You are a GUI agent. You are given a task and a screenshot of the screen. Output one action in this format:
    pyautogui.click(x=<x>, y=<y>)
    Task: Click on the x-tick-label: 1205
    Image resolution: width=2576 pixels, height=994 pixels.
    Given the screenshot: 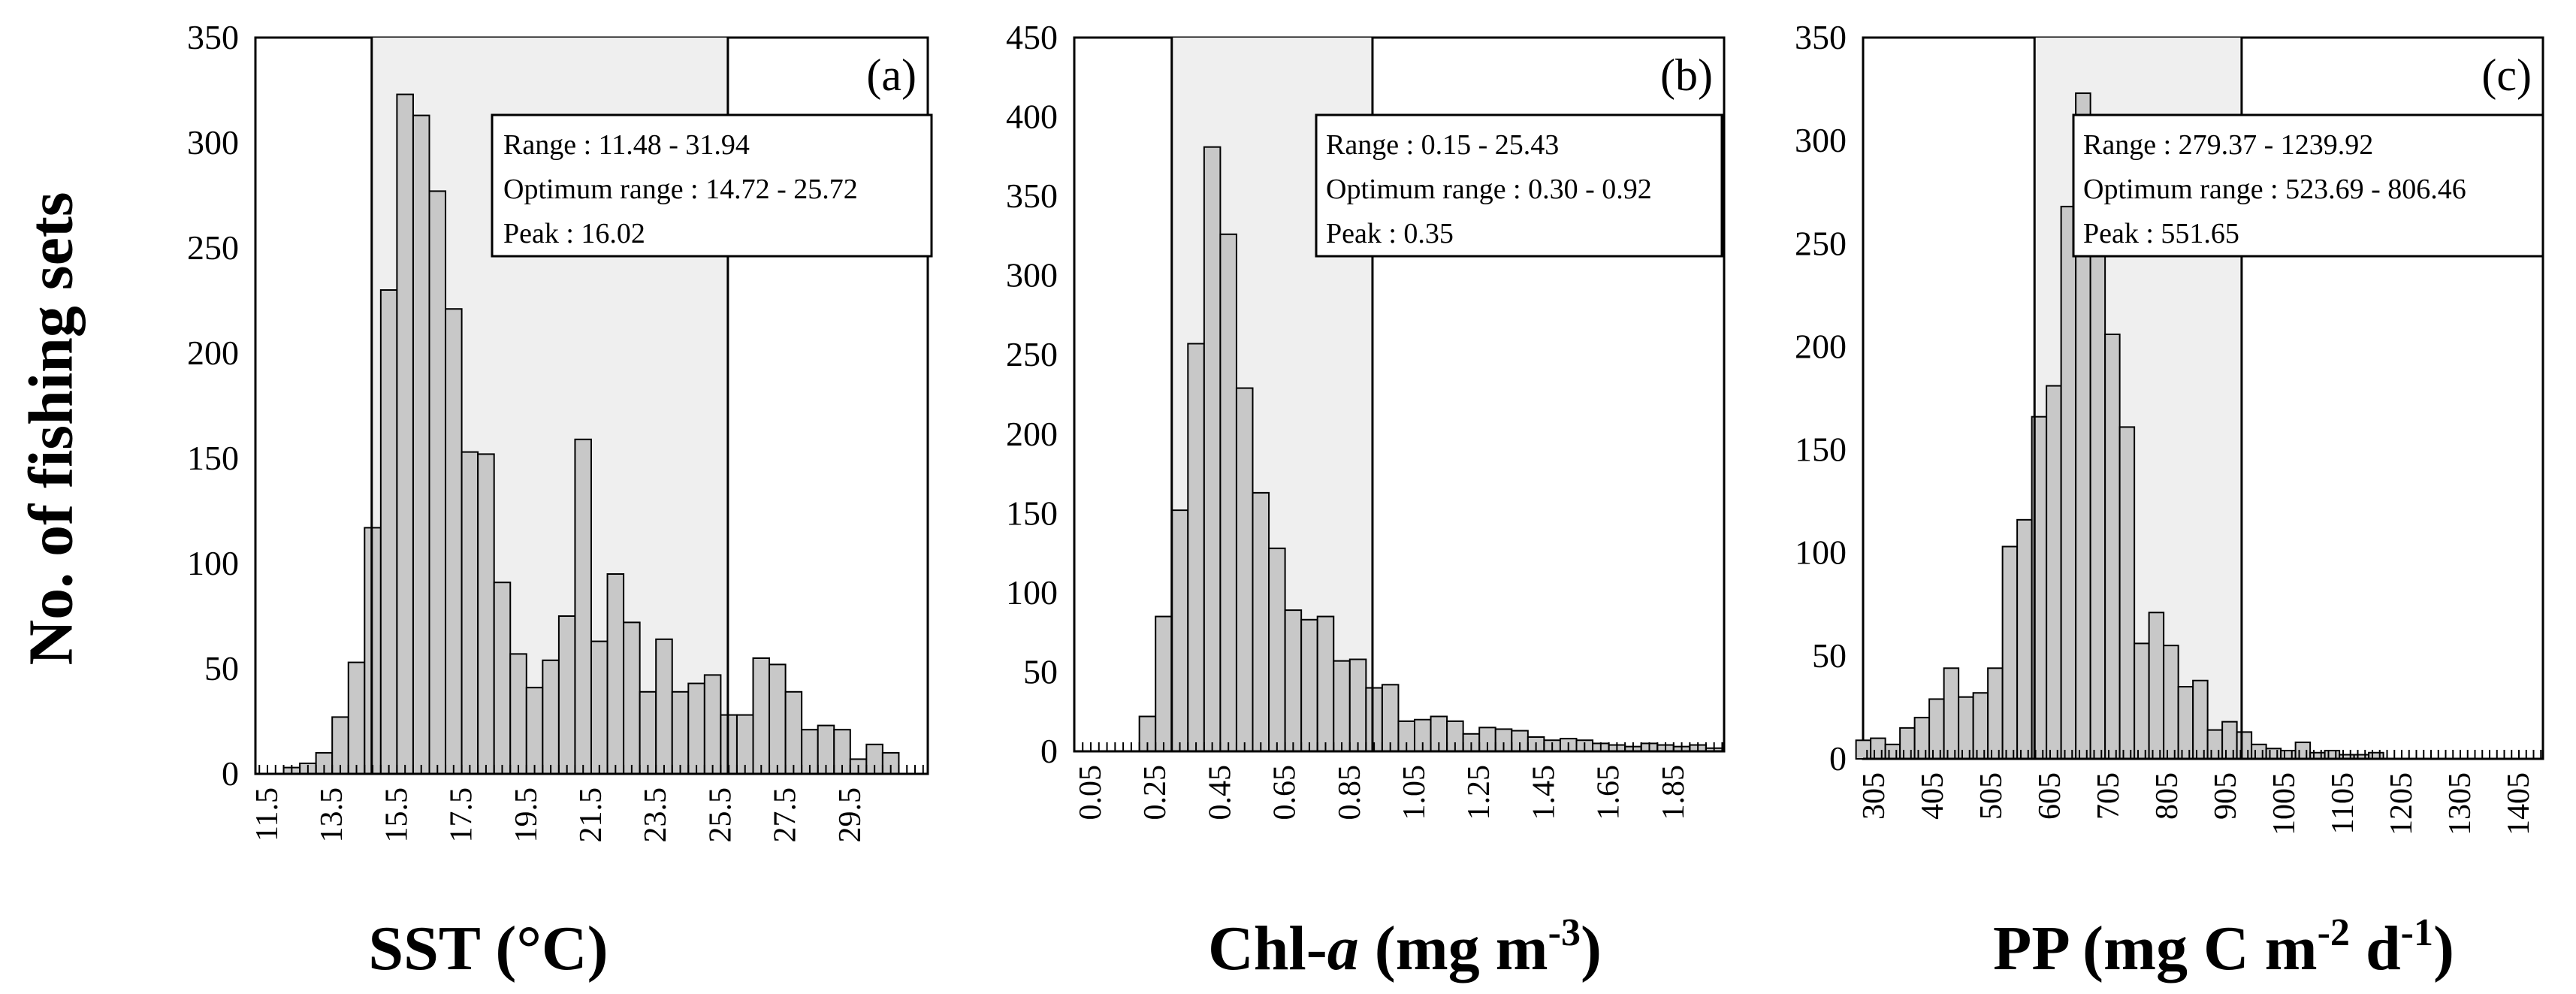 What is the action you would take?
    pyautogui.click(x=2401, y=803)
    